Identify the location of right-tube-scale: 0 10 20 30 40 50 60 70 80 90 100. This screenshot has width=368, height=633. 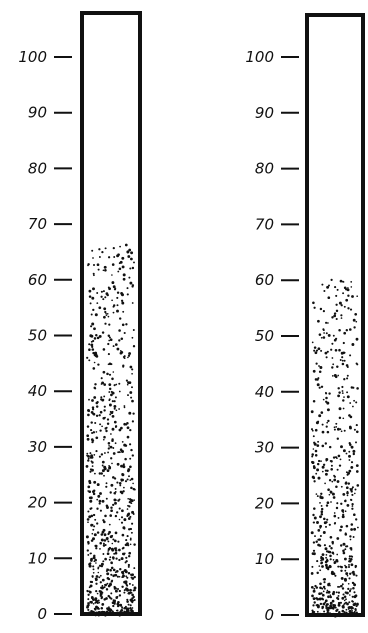
(272, 336).